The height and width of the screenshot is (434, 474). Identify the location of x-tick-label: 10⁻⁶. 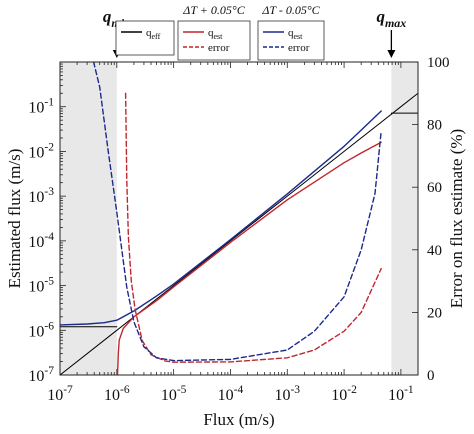
(117, 394).